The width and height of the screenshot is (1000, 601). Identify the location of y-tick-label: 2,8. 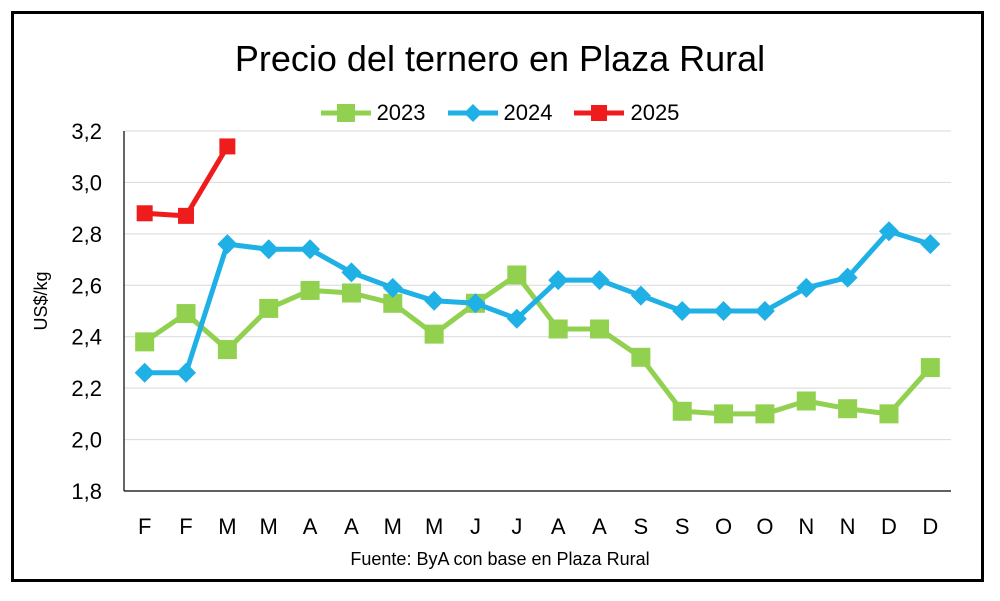
(86, 234).